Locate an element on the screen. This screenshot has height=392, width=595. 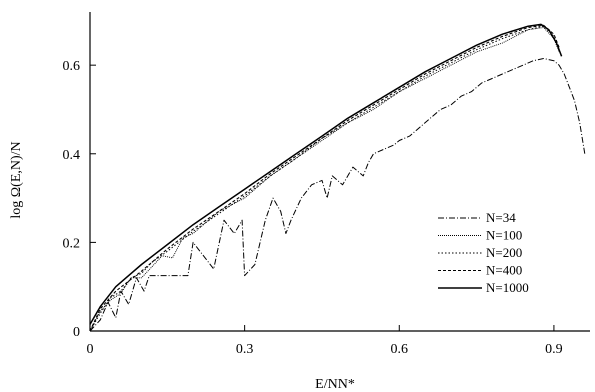
legend-label-4: N=1000 is located at coordinates (507, 287).